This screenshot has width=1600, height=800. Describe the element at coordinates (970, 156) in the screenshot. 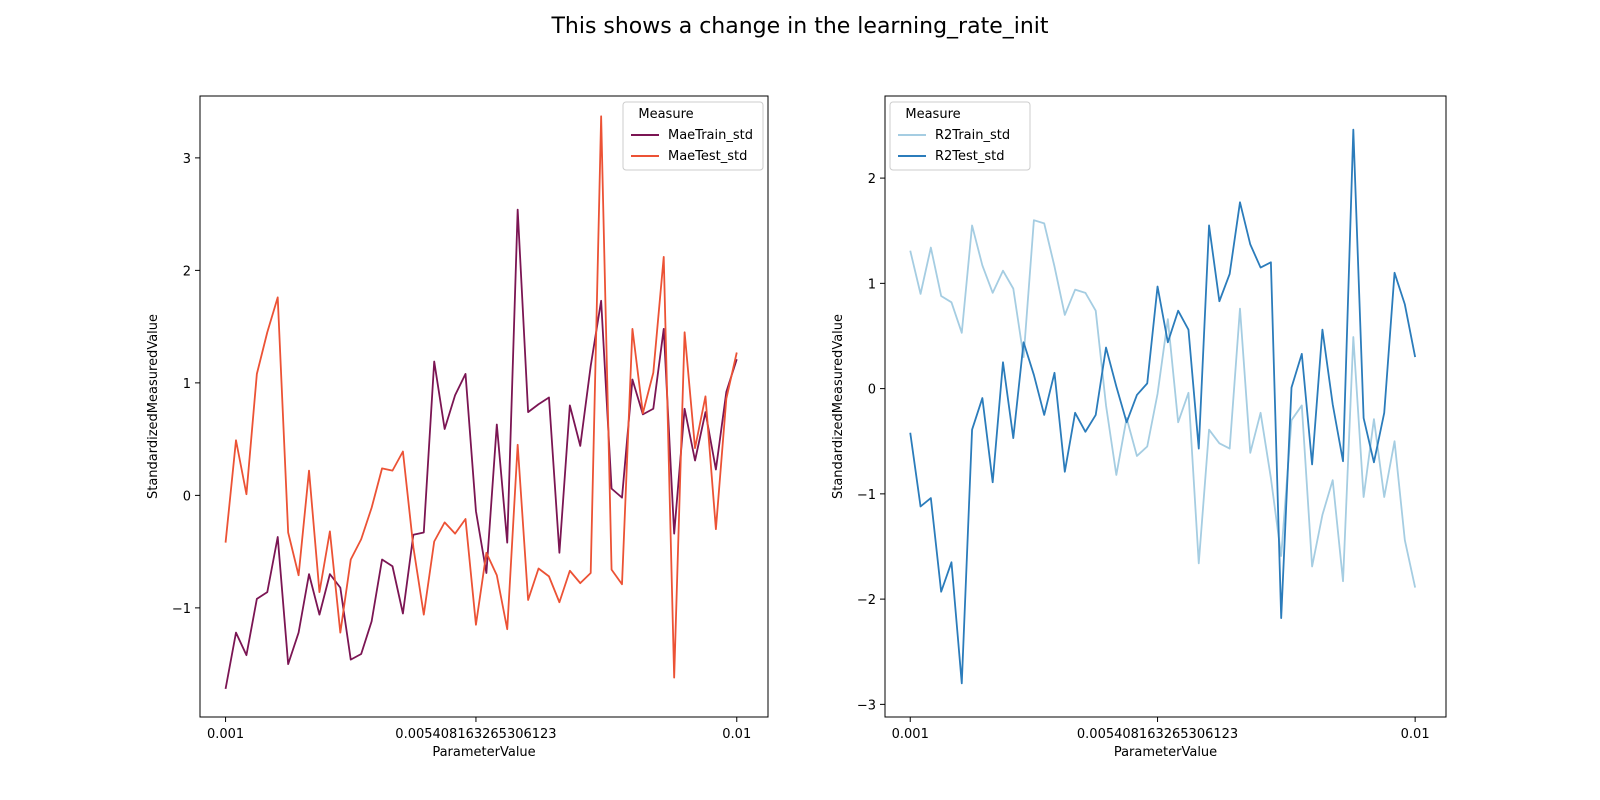

I see `legend-entry-label: R2Test_std` at that location.